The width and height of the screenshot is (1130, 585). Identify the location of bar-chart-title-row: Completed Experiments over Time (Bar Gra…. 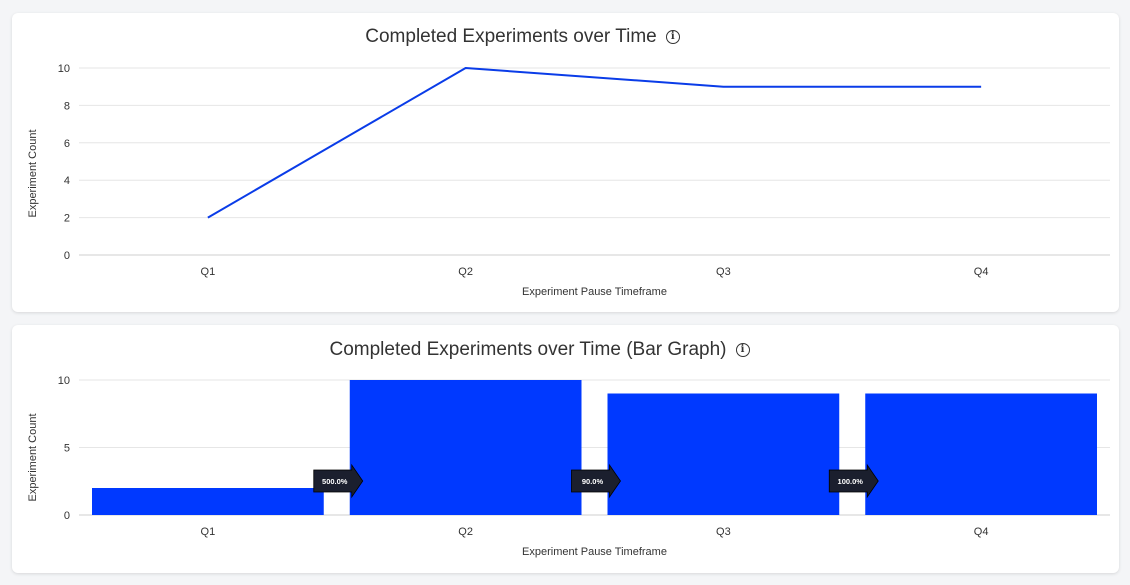
(546, 350).